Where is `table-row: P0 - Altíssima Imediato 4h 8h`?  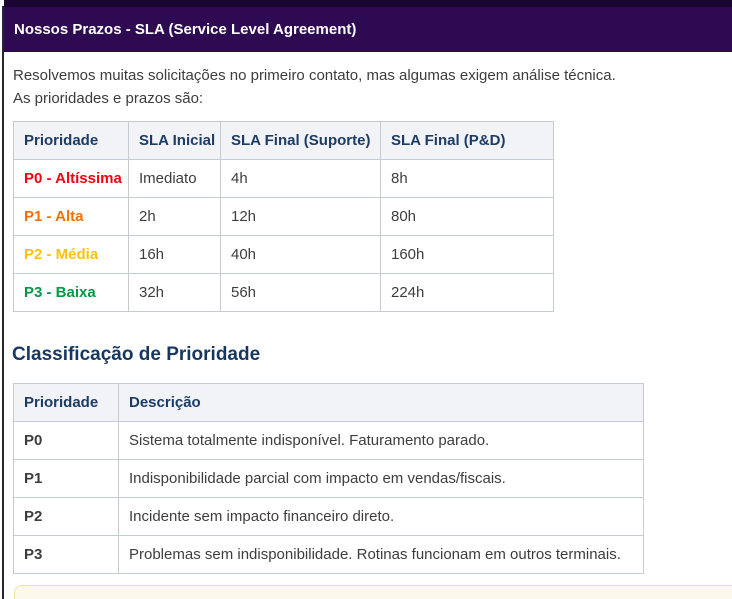 table-row: P0 - Altíssima Imediato 4h 8h is located at coordinates (283, 178).